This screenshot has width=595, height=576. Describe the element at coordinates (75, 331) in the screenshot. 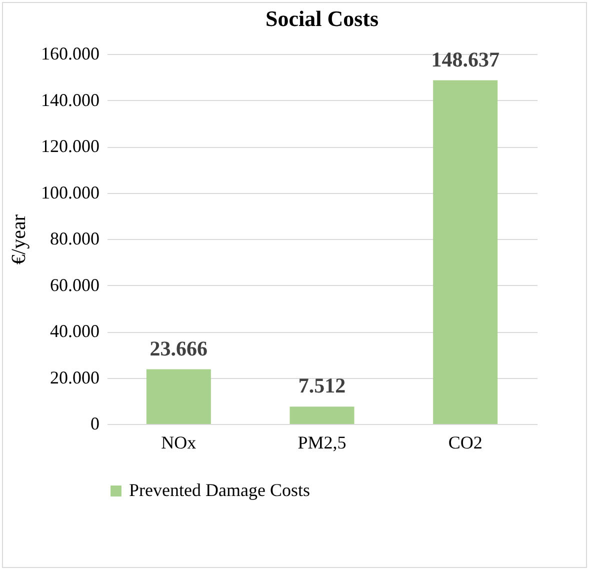

I see `y-tick-label: 40.000` at that location.